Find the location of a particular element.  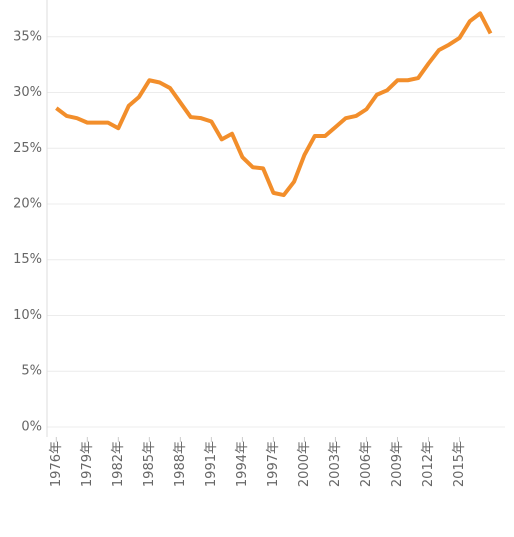

x-tick-label: 1994年 is located at coordinates (242, 464).